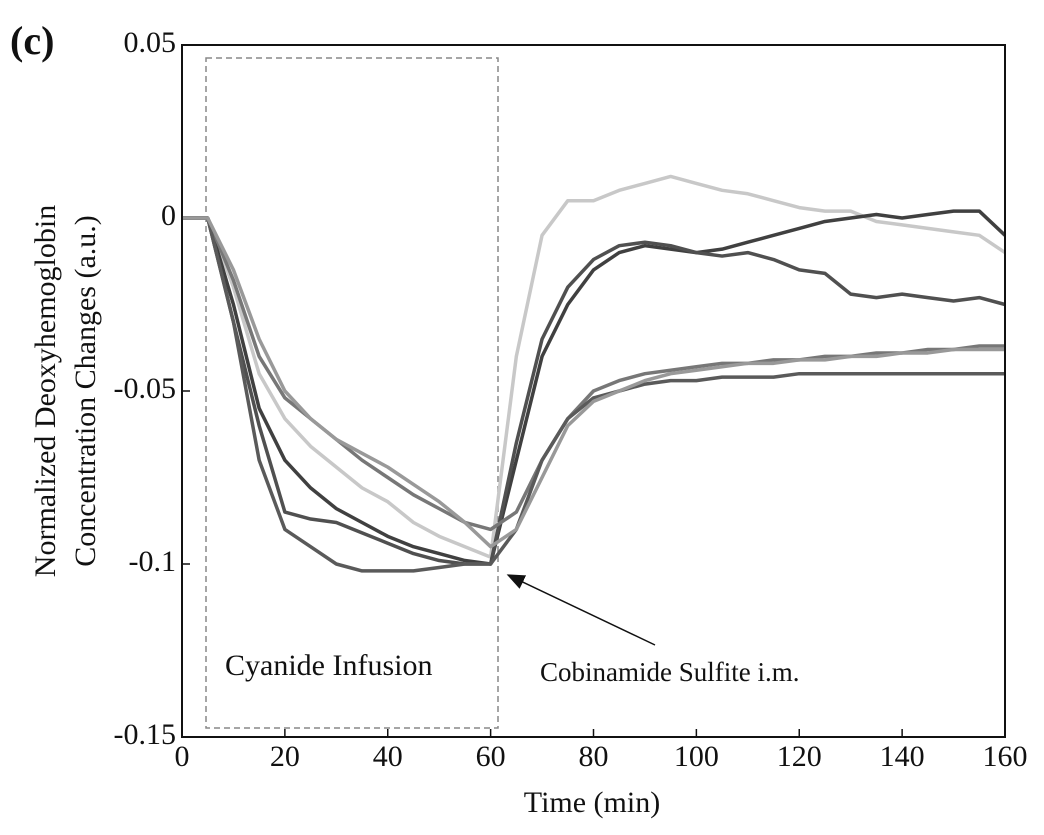 This screenshot has width=1044, height=835. I want to click on y-tick-label: -0.15, so click(145, 734).